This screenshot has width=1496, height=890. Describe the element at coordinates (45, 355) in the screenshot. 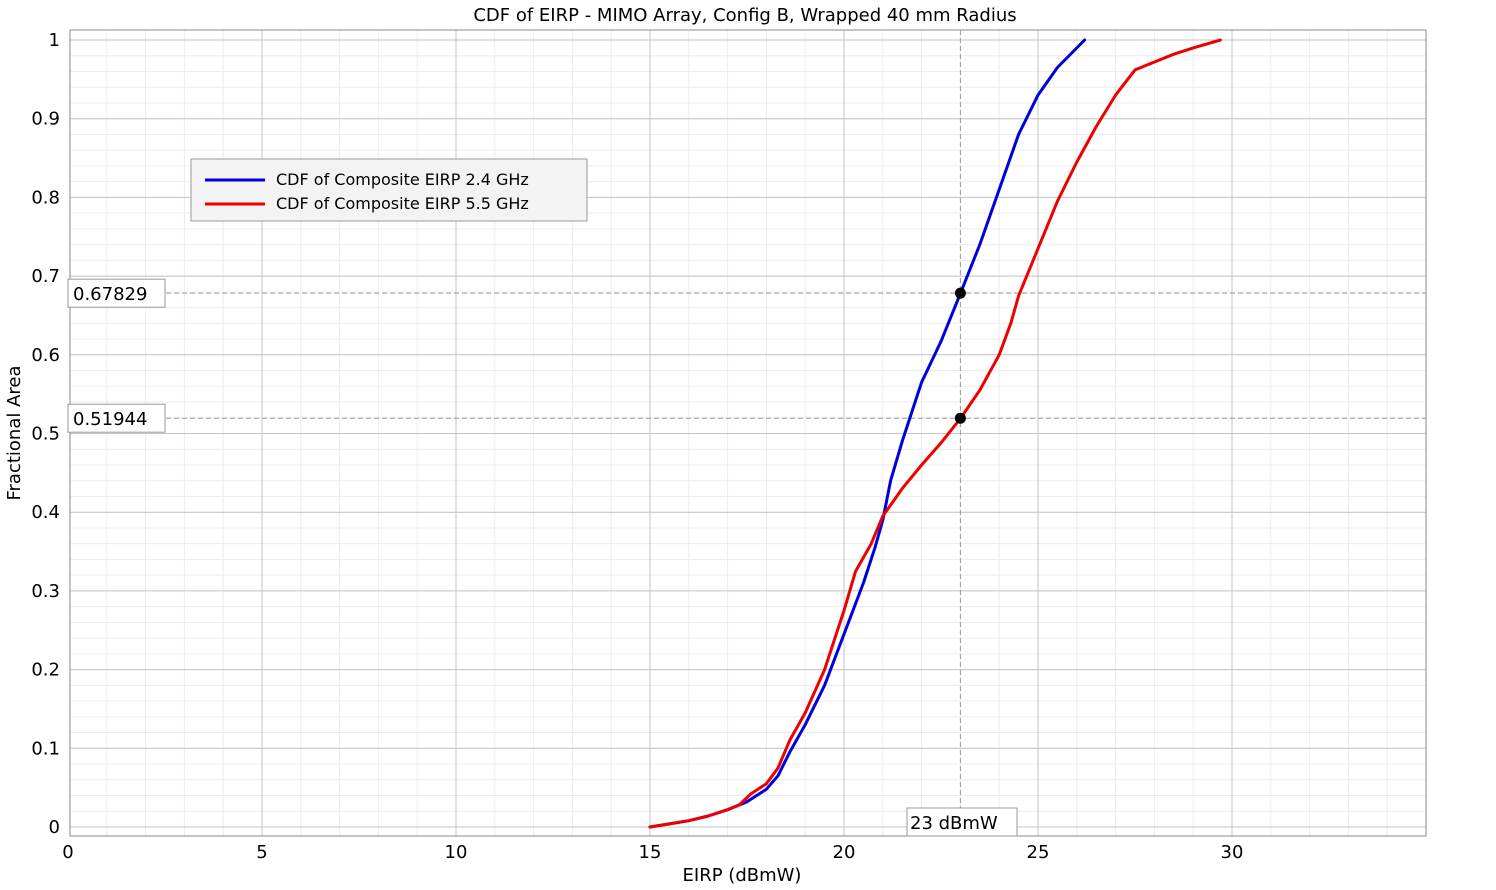

I see `y-tick-label: 0.6` at that location.